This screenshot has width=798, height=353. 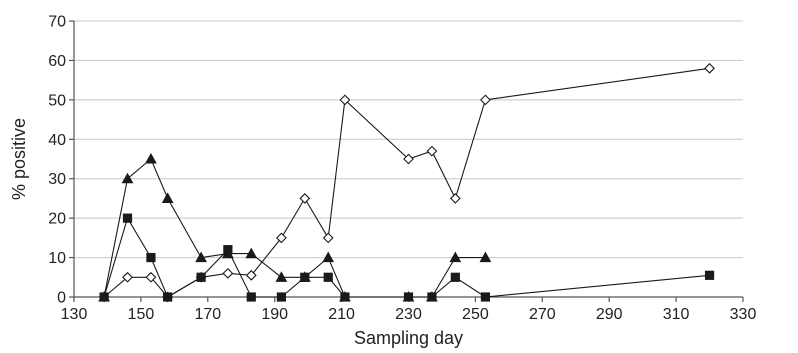 I want to click on y-tick-label-0: 0, so click(x=61, y=298).